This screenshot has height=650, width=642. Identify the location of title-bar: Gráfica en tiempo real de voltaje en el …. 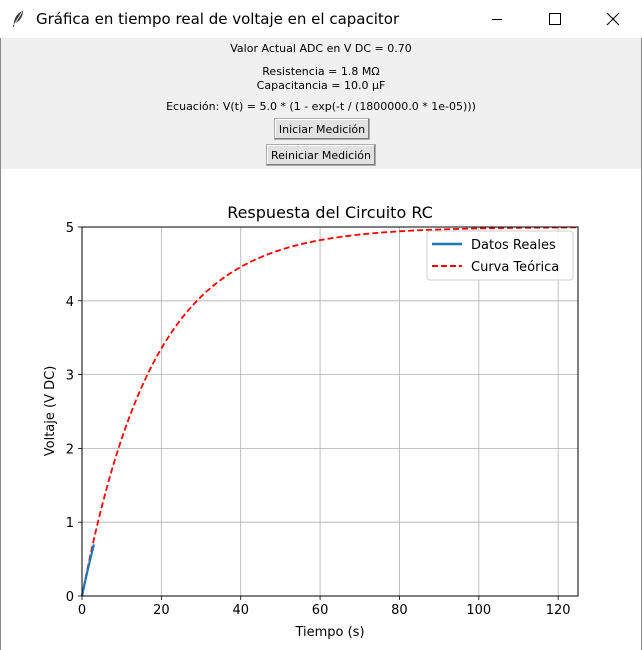
(321, 19).